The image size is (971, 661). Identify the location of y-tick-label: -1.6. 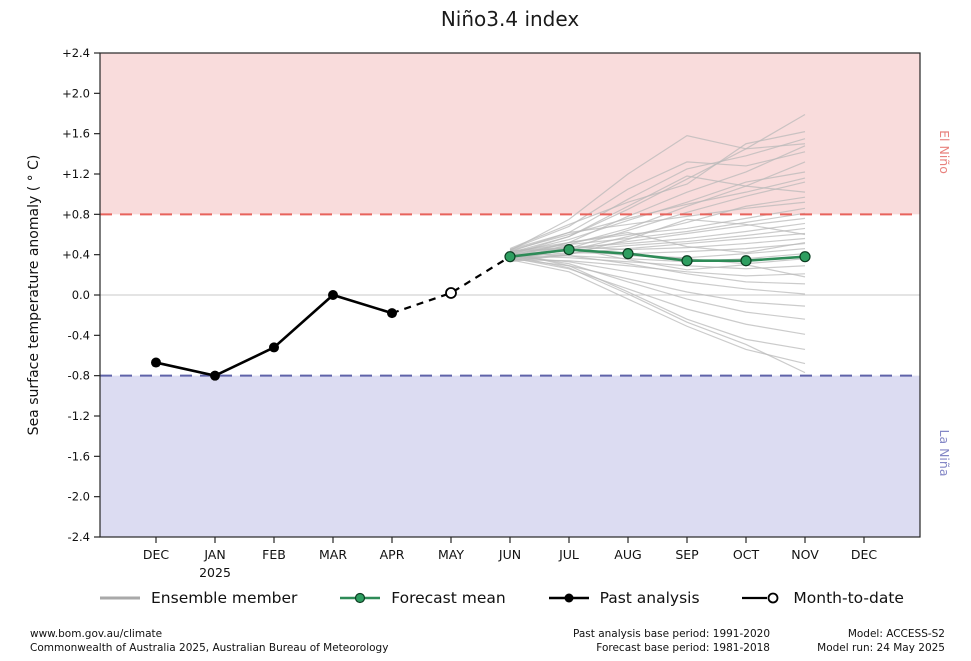
(79, 456).